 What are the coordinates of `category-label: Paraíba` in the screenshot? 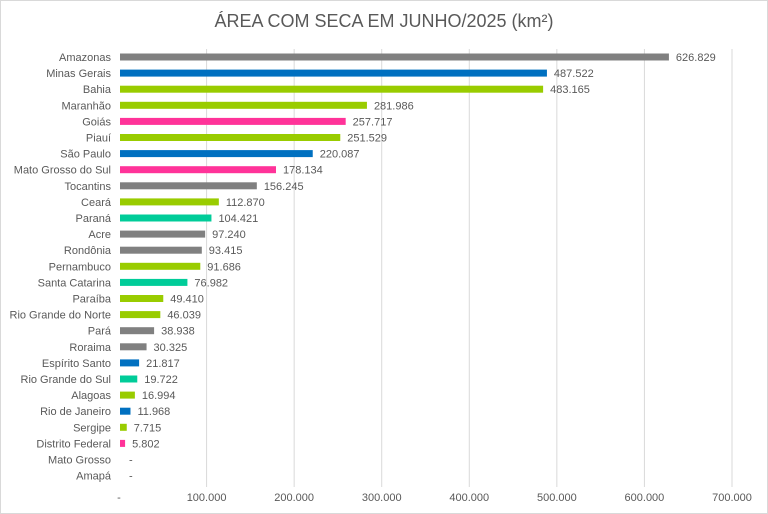 It's located at (91, 300).